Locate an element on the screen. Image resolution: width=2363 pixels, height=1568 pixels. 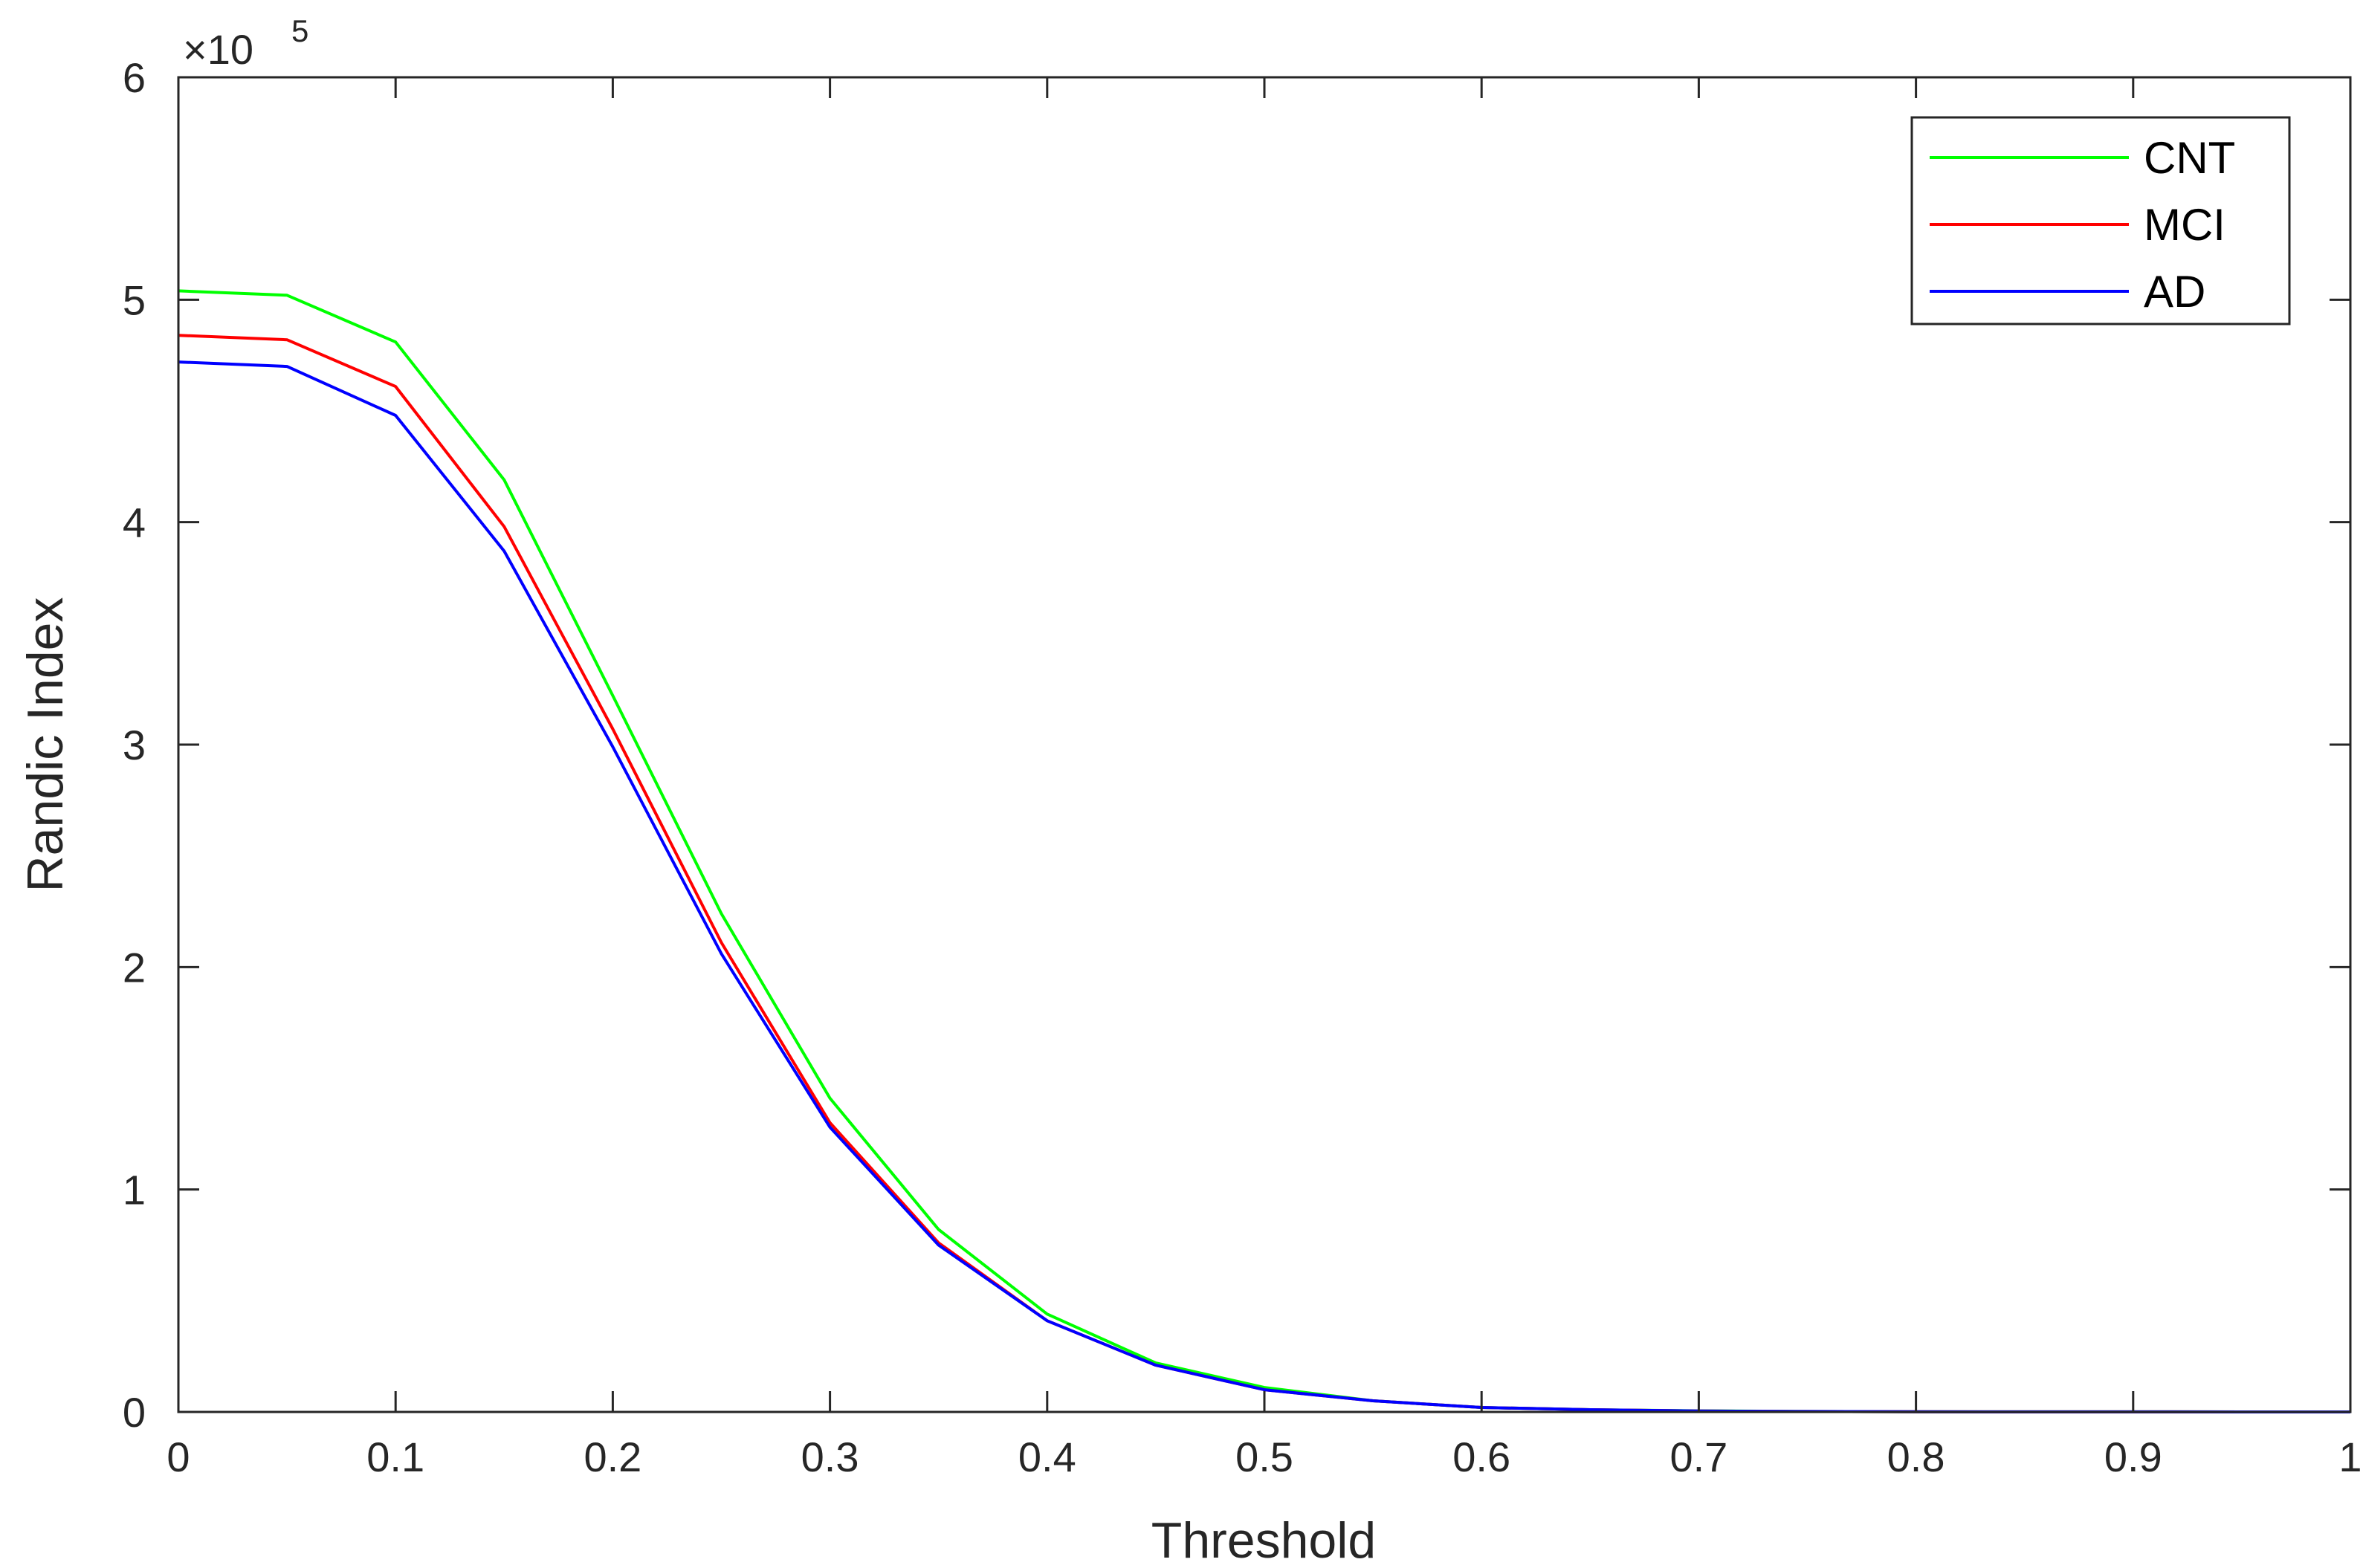
x-tick-label: 0.3 is located at coordinates (830, 1456).